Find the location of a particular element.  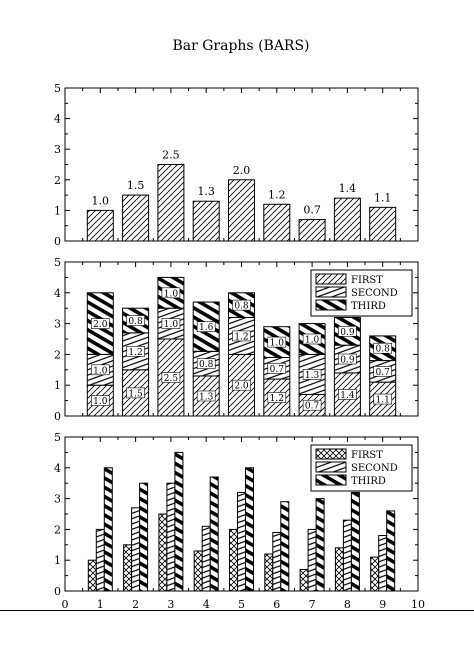

x-tick-label: 6 is located at coordinates (276, 604).